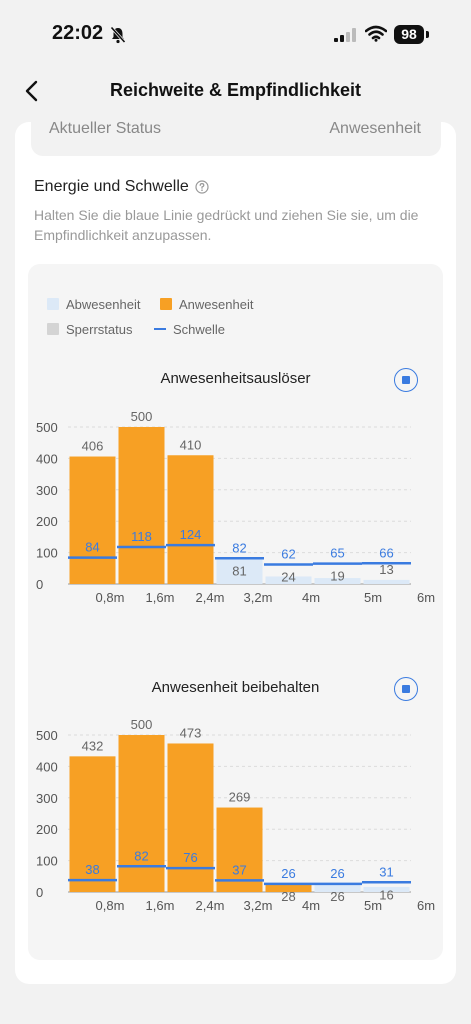 This screenshot has width=471, height=1024. What do you see at coordinates (406, 380) in the screenshot?
I see `stop-button-trigger` at bounding box center [406, 380].